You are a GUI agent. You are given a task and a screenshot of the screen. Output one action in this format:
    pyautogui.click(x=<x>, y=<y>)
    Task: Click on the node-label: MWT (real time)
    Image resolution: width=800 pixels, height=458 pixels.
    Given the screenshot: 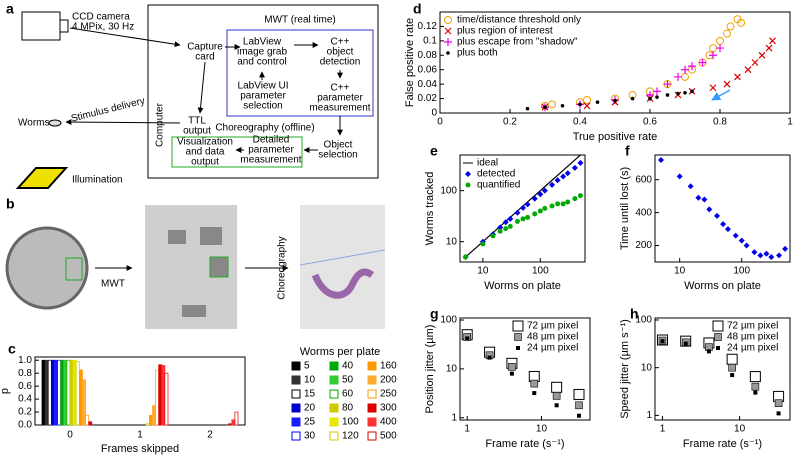 What is the action you would take?
    pyautogui.click(x=299, y=20)
    